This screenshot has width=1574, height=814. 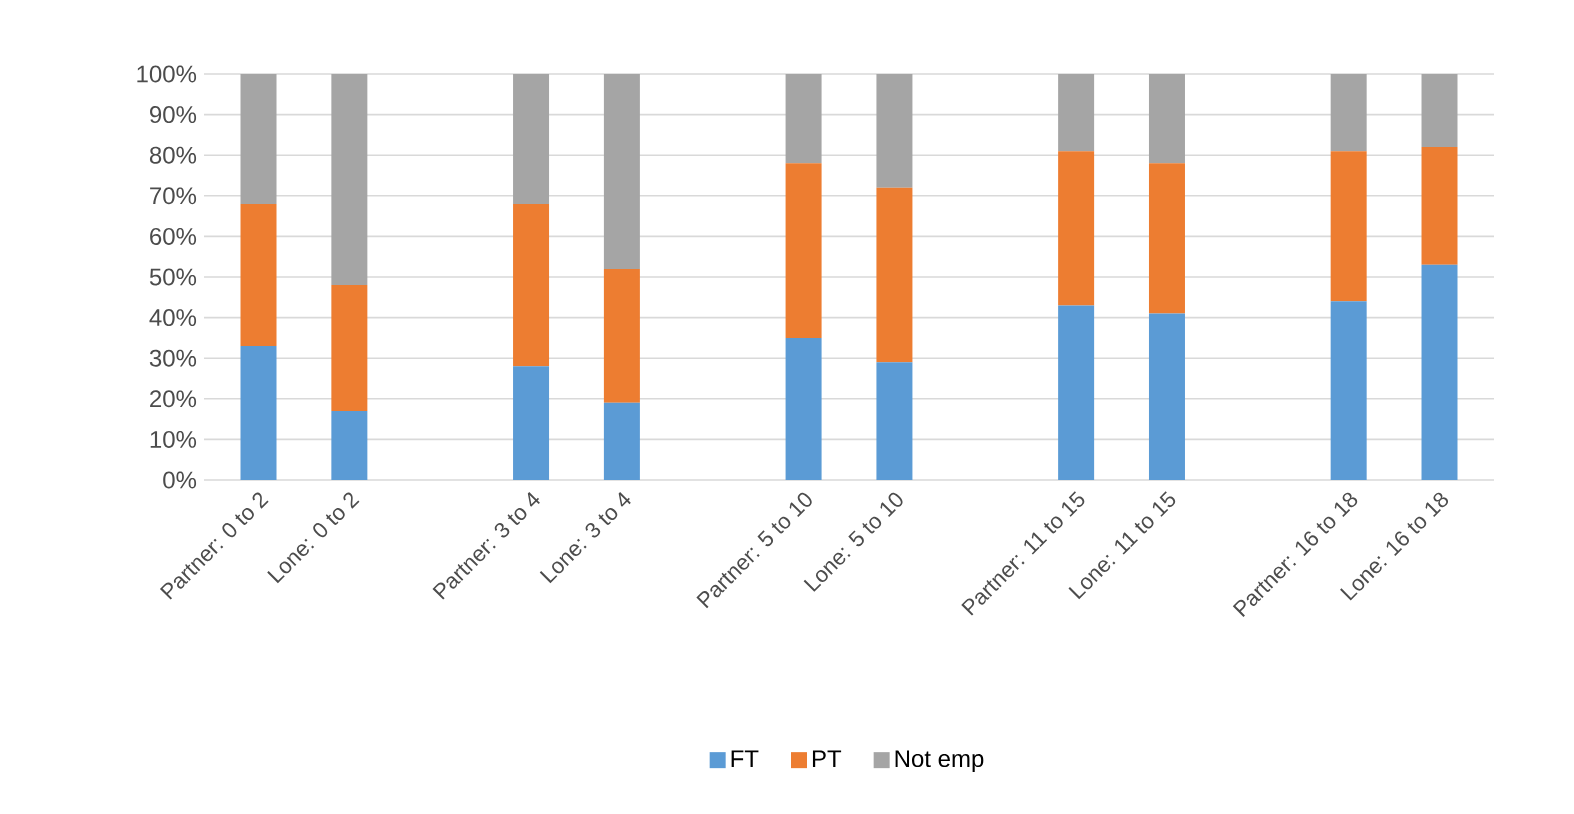 What do you see at coordinates (180, 480) in the screenshot?
I see `y-tick-label: 0%` at bounding box center [180, 480].